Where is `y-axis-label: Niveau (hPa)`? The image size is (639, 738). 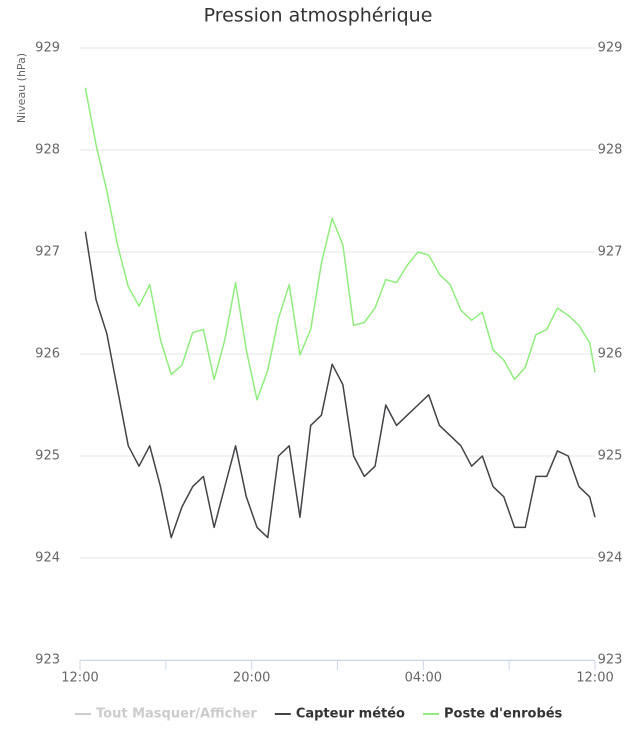
y-axis-label: Niveau (hPa) is located at coordinates (21, 88).